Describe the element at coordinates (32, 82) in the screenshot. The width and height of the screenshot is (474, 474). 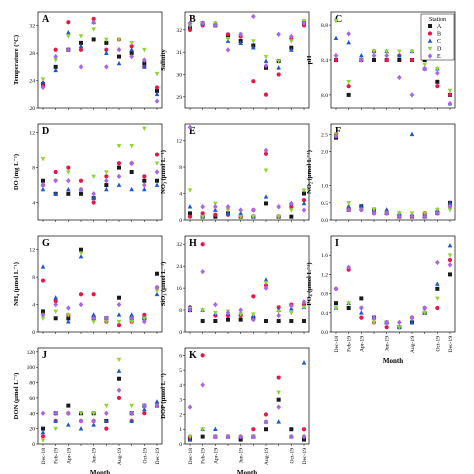
I see `panel-a-ytick-label: 24` at that location.